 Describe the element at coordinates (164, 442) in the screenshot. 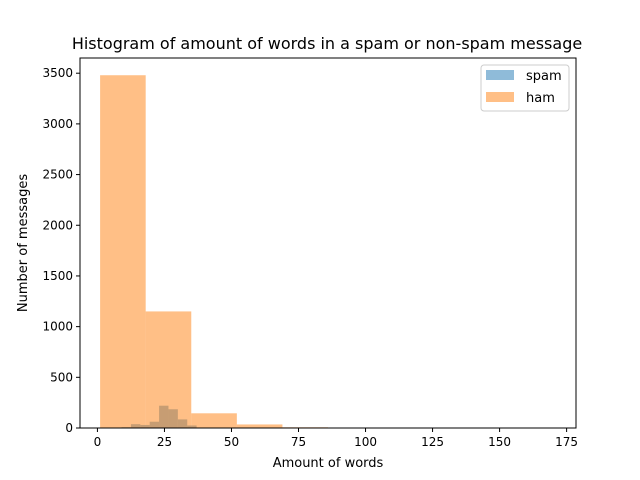

I see `x-tick-label: 25` at that location.